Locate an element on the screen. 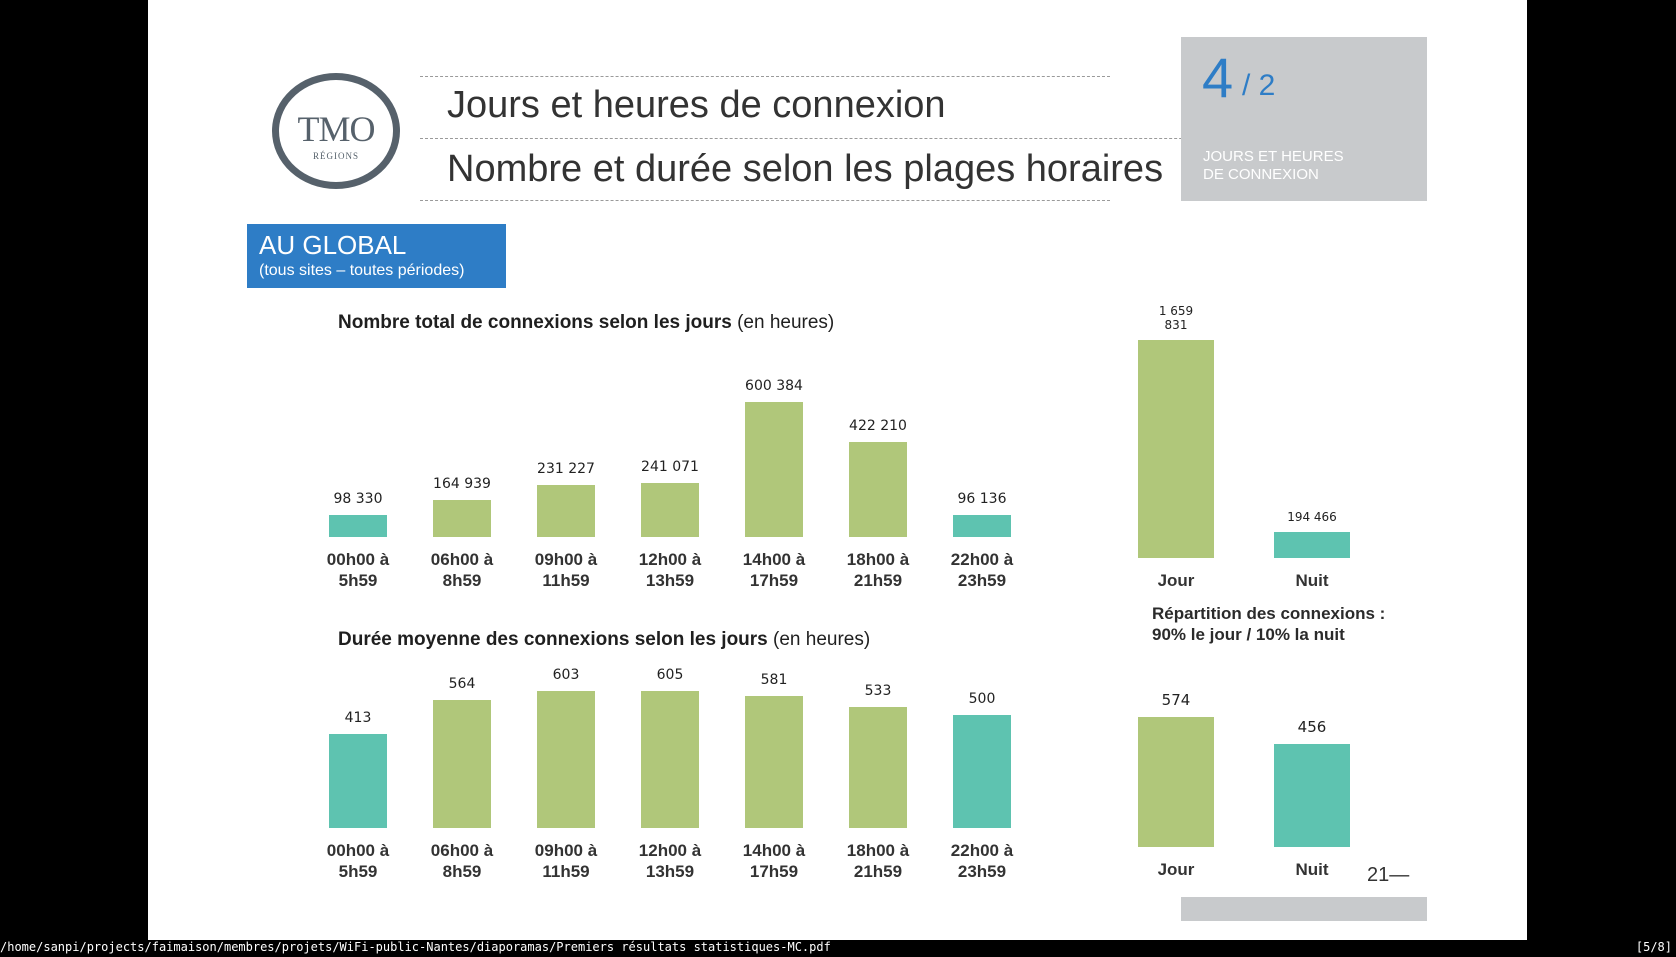  count-daynight-value-label-2: 194 466 is located at coordinates (1312, 517).